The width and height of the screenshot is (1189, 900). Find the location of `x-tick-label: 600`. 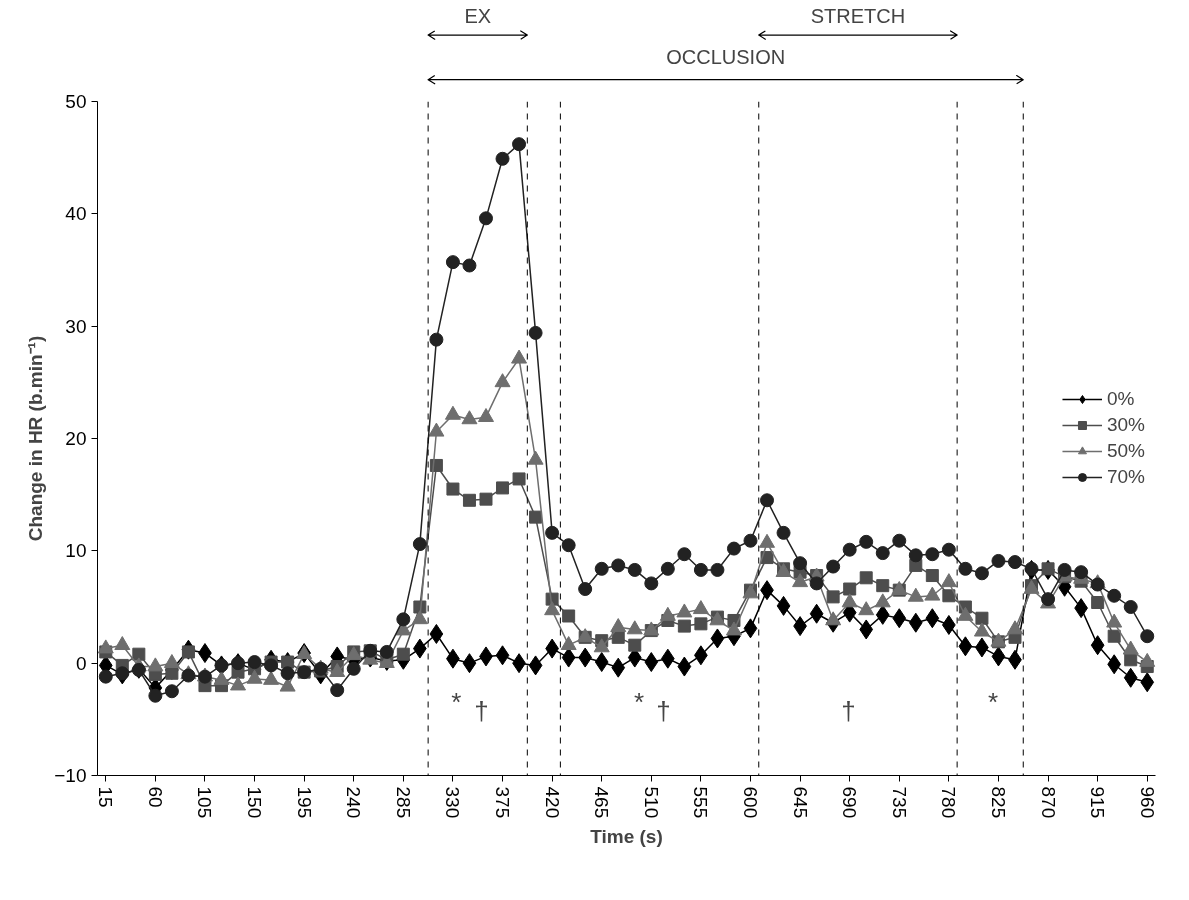

x-tick-label: 600 is located at coordinates (750, 802).